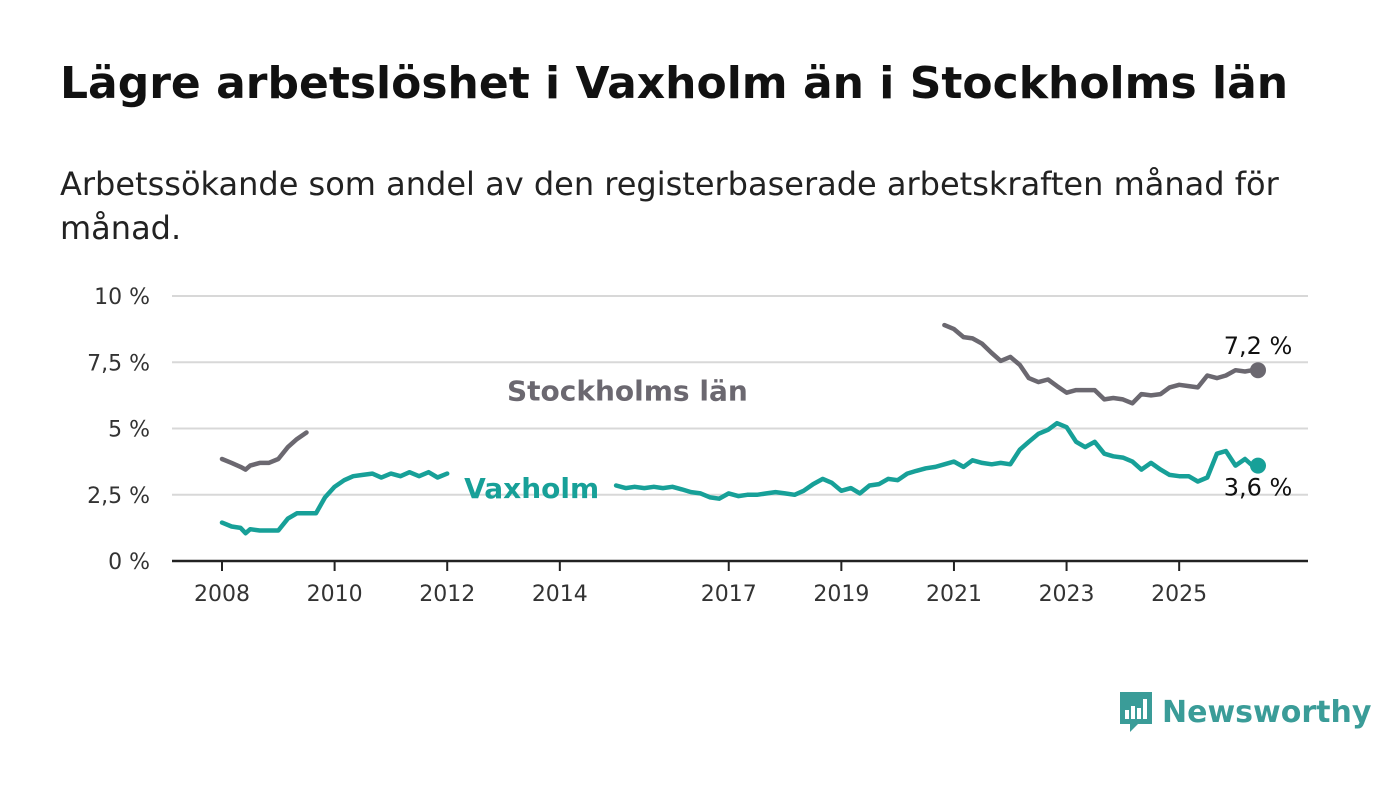 The width and height of the screenshot is (1400, 794). I want to click on x-tick-label: 2021, so click(954, 594).